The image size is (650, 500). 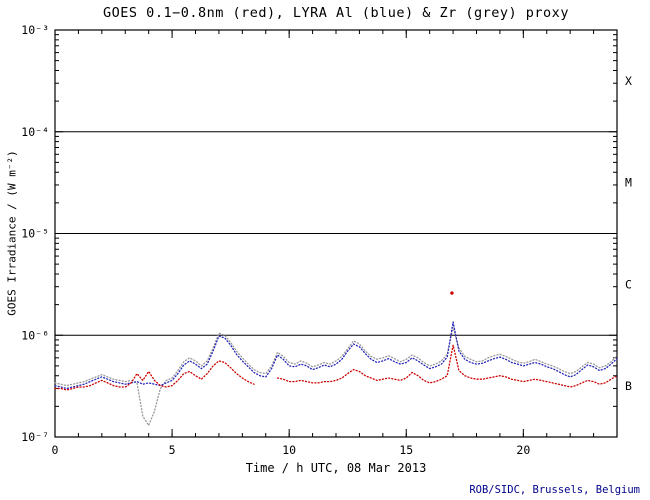 I want to click on y-tick-label: 10⁻⁷, so click(x=35, y=437).